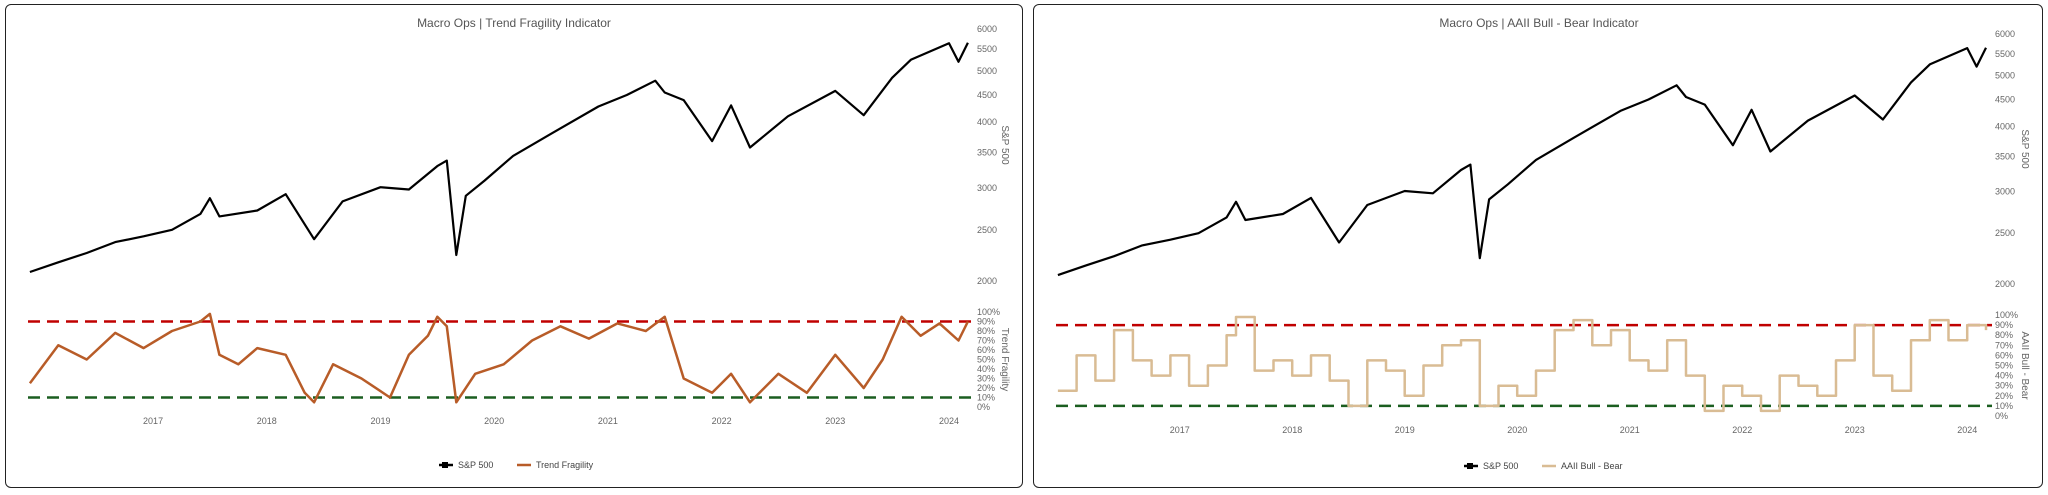  I want to click on chart-title: Macro Ops | Trend Fragility Indicator, so click(514, 23).